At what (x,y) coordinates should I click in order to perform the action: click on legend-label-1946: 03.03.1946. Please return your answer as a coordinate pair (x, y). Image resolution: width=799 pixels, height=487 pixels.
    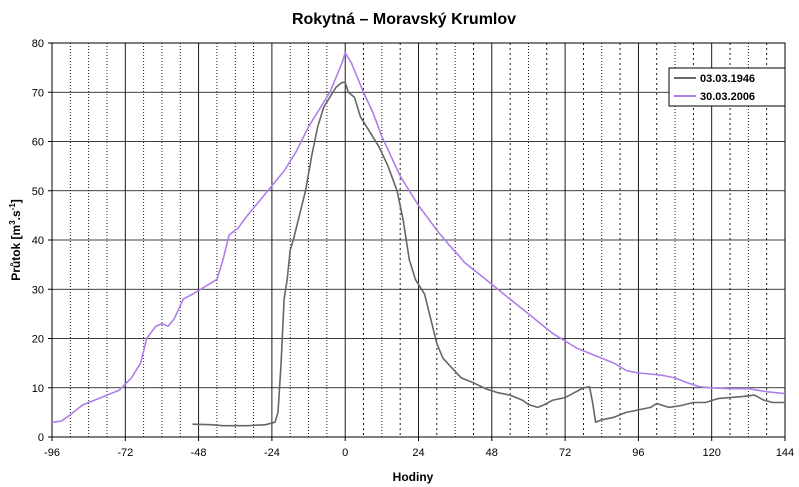
    Looking at the image, I should click on (727, 79).